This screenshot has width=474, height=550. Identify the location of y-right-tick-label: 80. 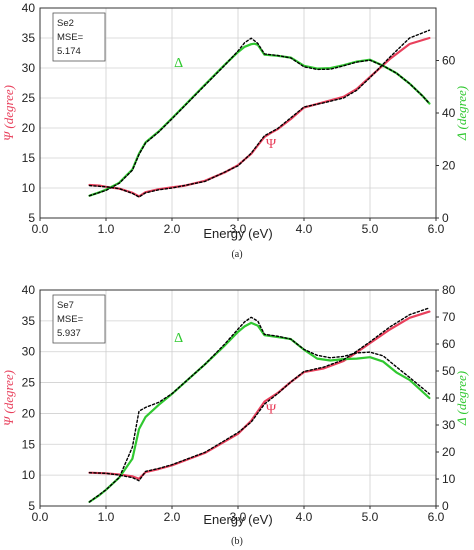
(449, 290).